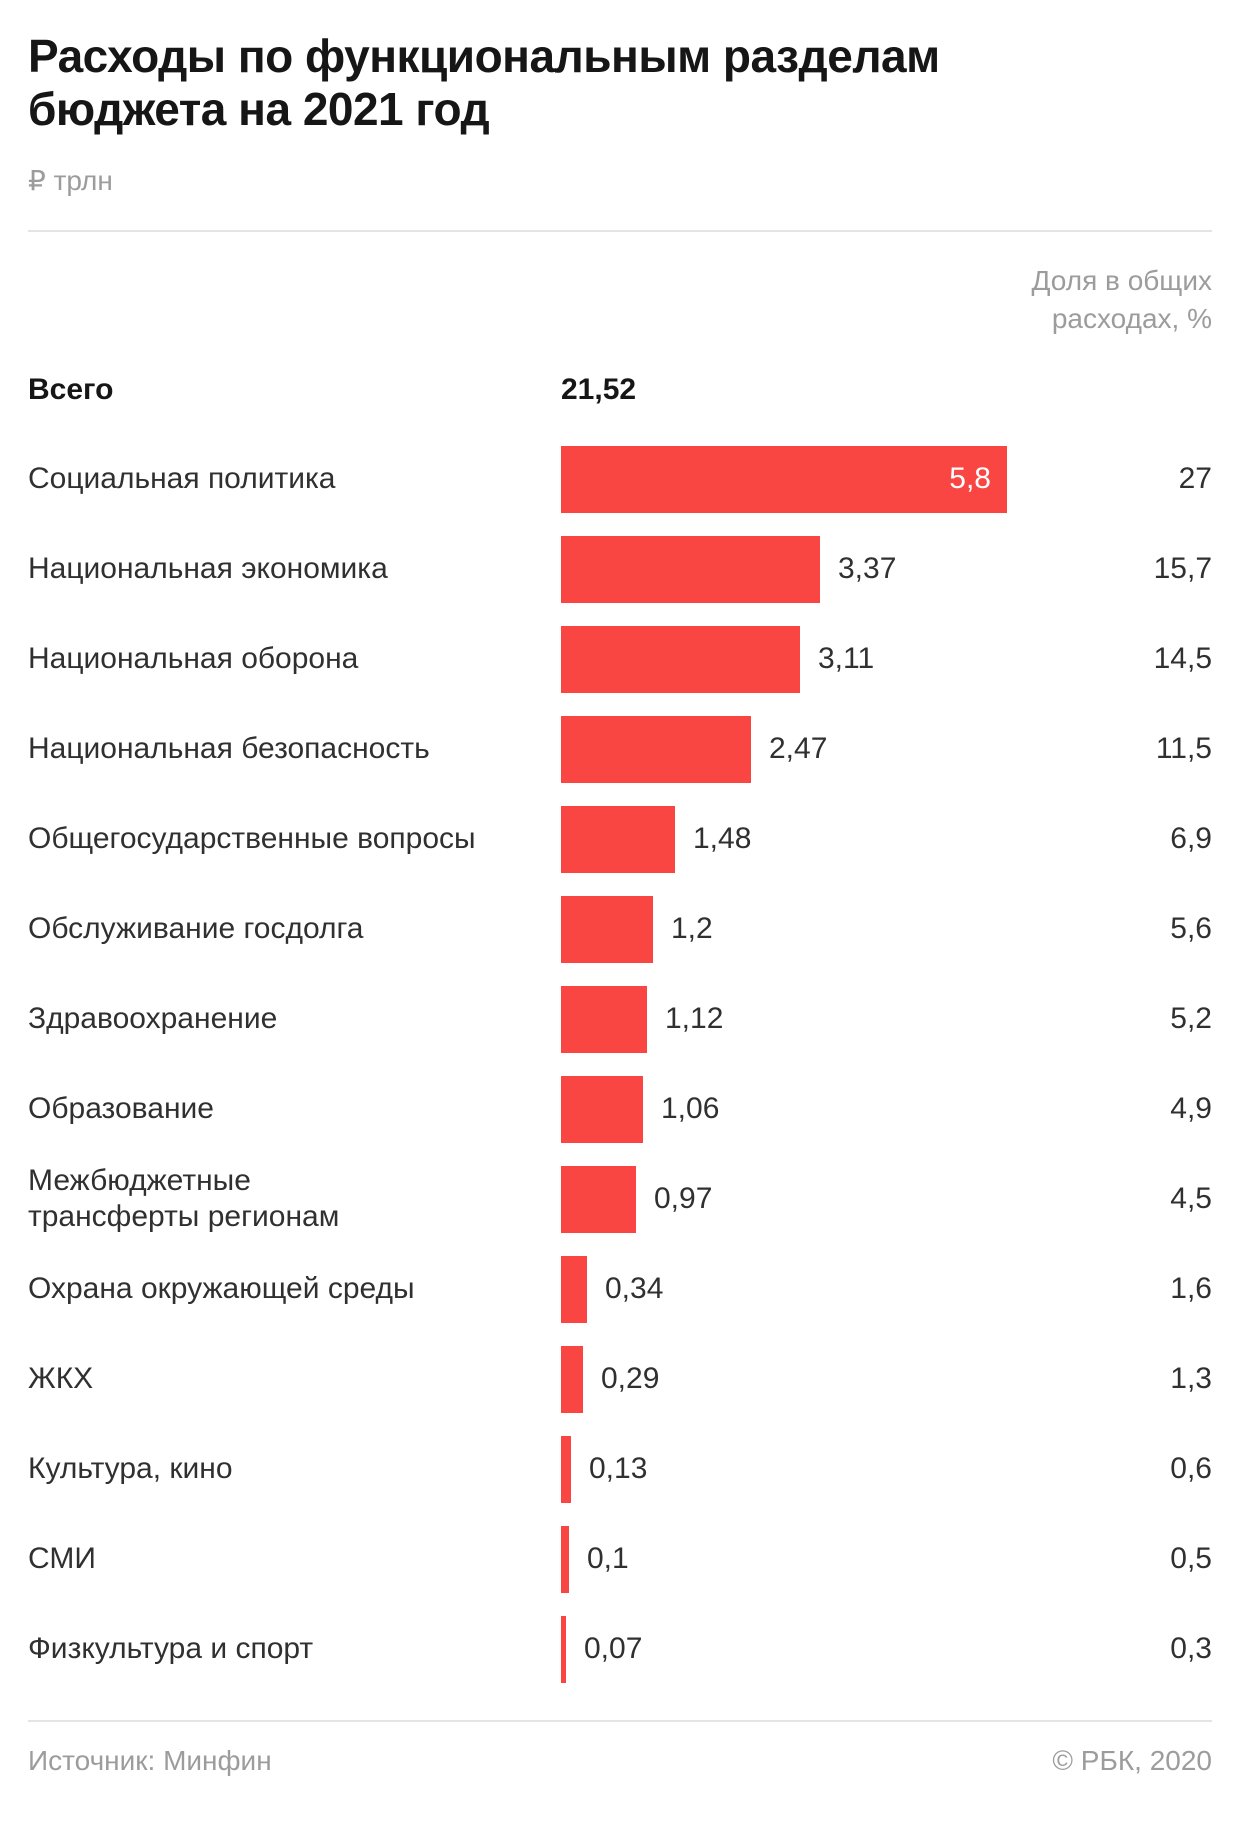 The height and width of the screenshot is (1822, 1240). I want to click on category-label: Социальная политика, so click(182, 478).